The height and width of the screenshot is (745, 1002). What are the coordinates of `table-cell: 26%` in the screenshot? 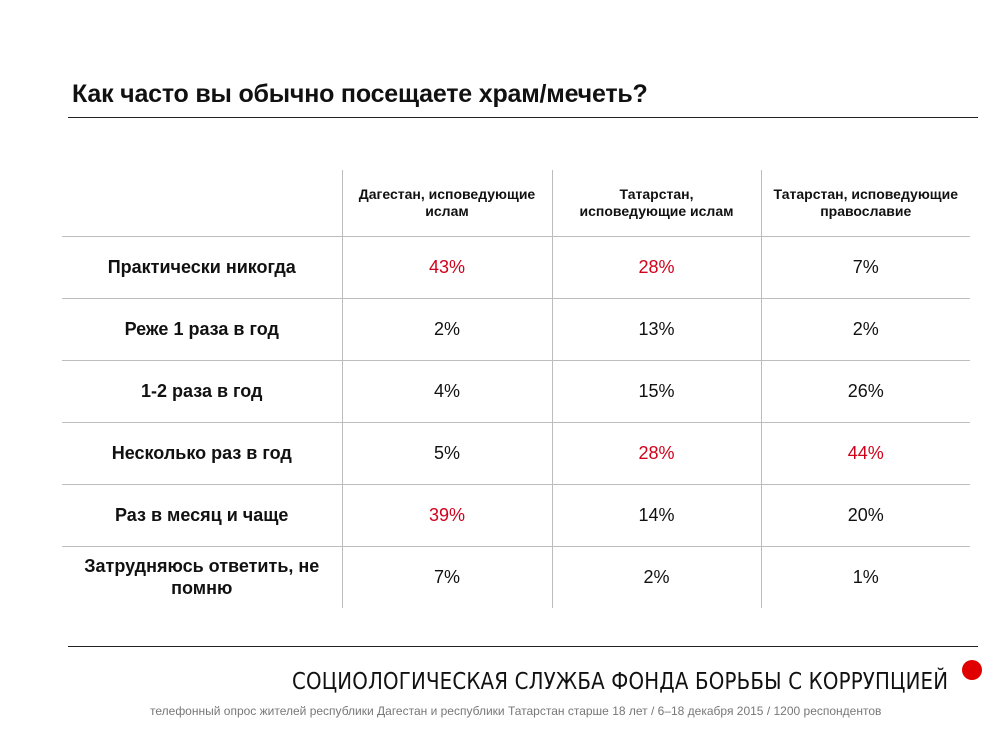 It's located at (865, 391).